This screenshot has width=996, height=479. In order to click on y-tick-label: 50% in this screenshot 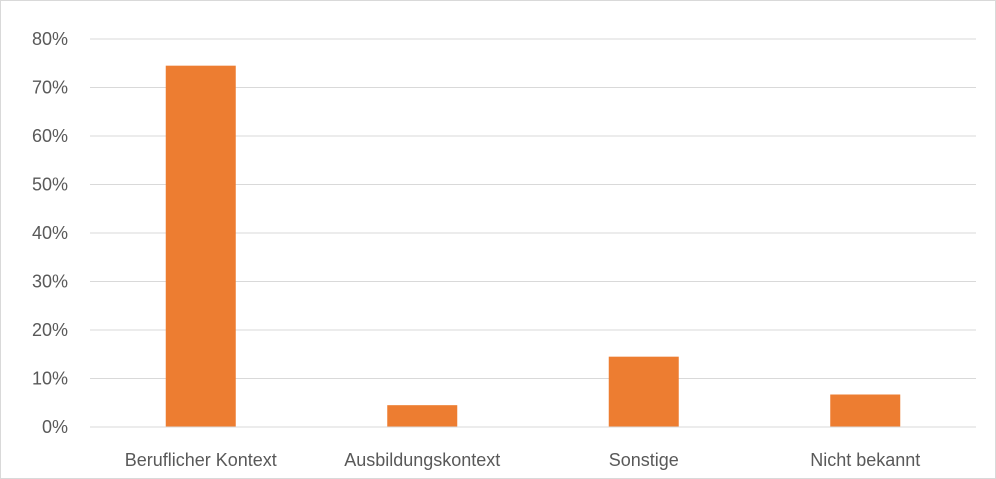, I will do `click(50, 185)`.